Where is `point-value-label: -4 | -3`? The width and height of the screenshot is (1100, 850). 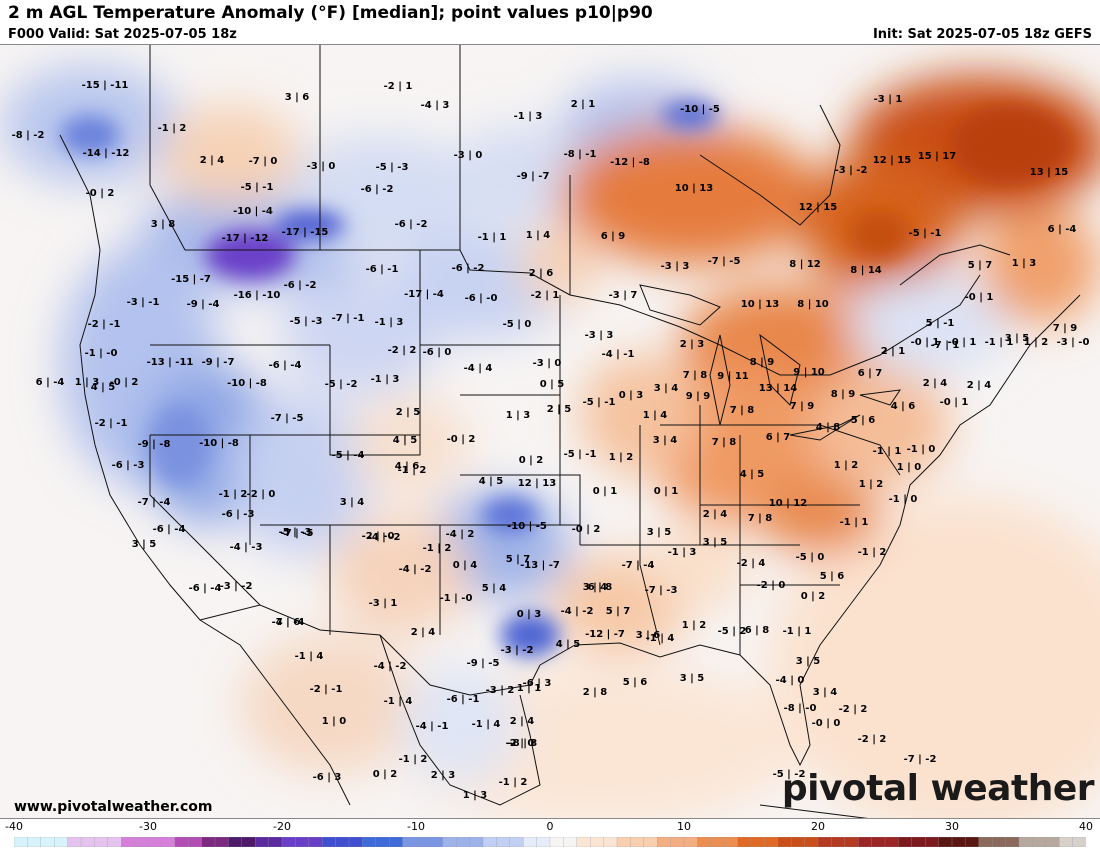 point-value-label: -4 | -3 is located at coordinates (246, 547).